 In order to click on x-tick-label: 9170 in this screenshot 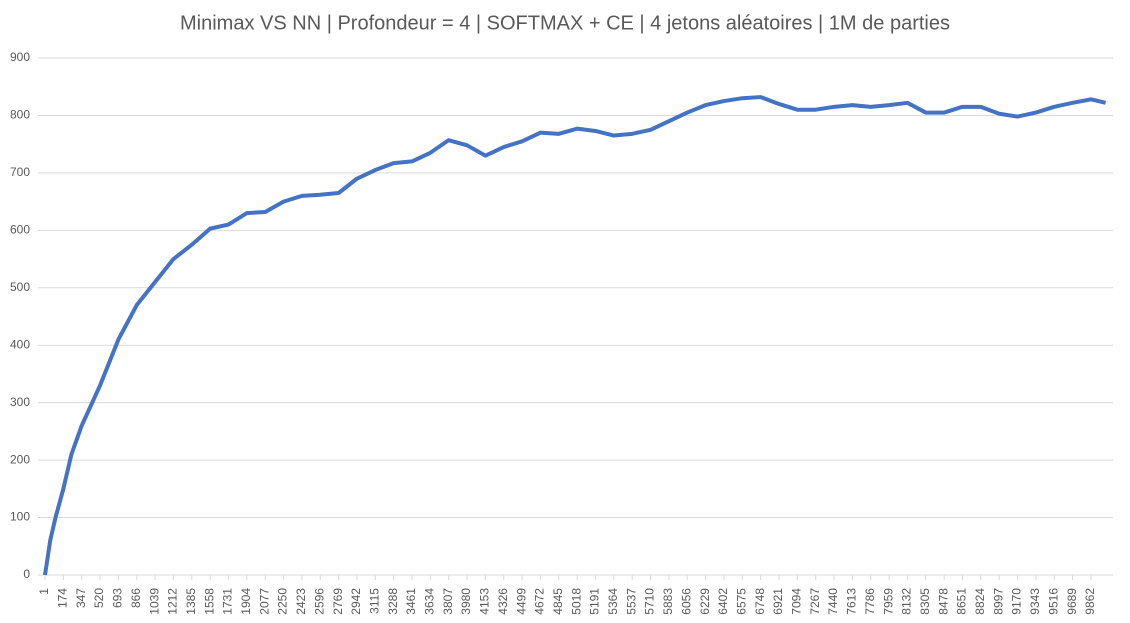, I will do `click(1017, 601)`.